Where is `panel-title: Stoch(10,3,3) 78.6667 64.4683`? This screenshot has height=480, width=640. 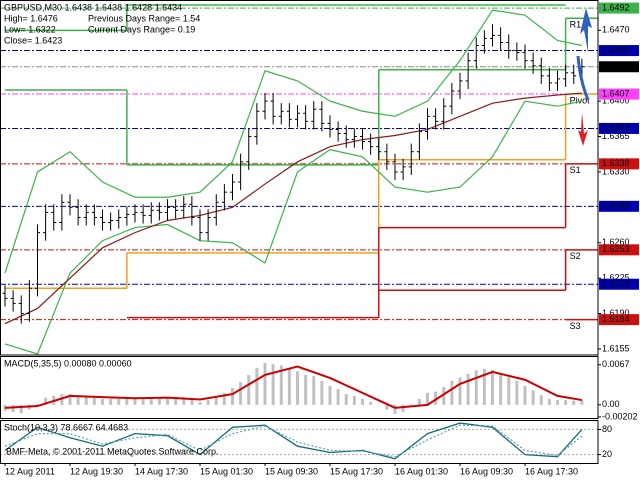
panel-title: Stoch(10,3,3) 78.6667 64.4683 is located at coordinates (66, 427).